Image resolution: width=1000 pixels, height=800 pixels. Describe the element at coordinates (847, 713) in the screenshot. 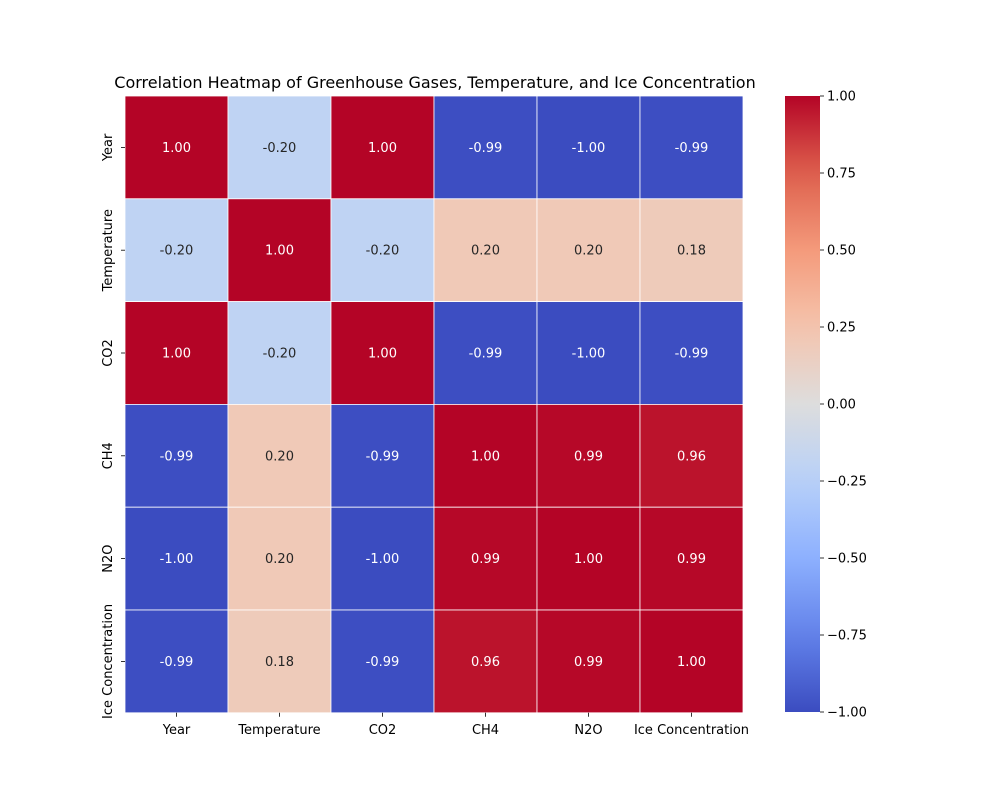

I see `colorbar-tick-label: −1.00` at that location.